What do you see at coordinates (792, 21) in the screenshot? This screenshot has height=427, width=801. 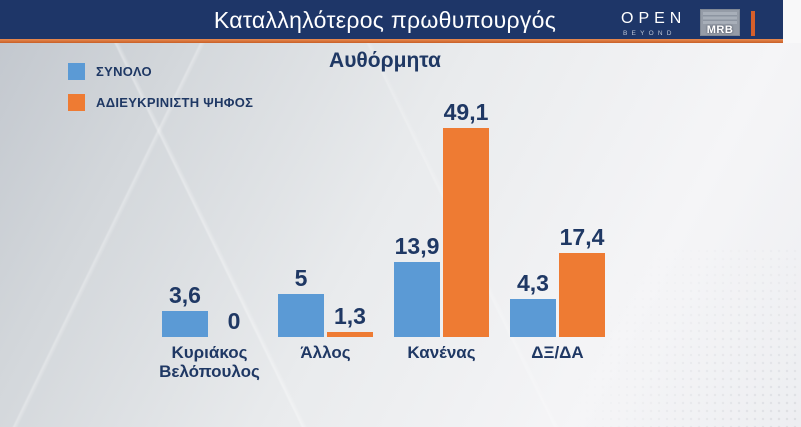 I see `header-right-gap` at bounding box center [792, 21].